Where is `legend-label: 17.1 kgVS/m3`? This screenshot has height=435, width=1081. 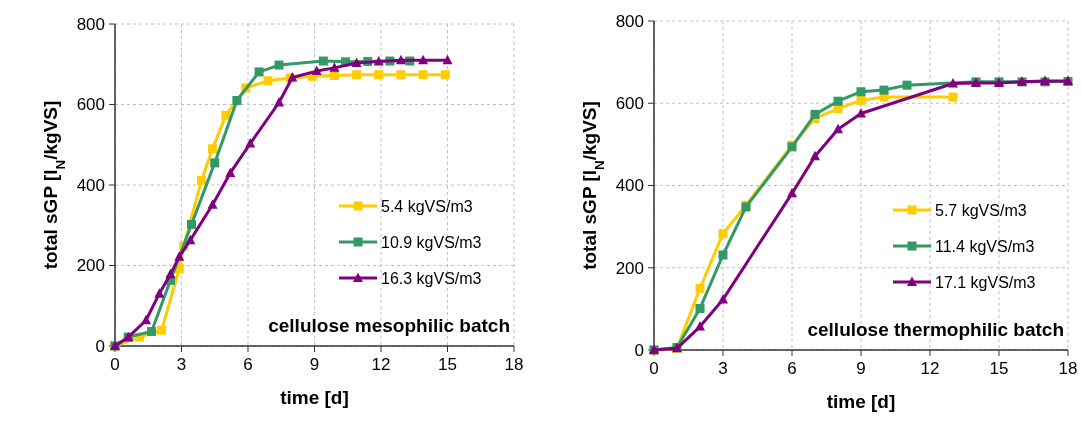 legend-label: 17.1 kgVS/m3 is located at coordinates (985, 282).